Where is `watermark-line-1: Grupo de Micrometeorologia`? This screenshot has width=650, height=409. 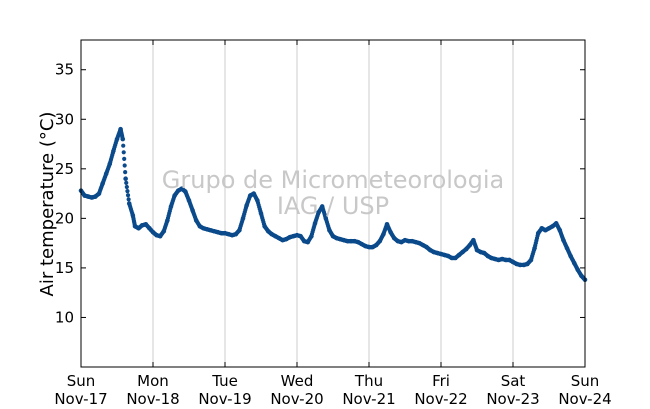
watermark-line-1: Grupo de Micrometeorologia is located at coordinates (333, 180).